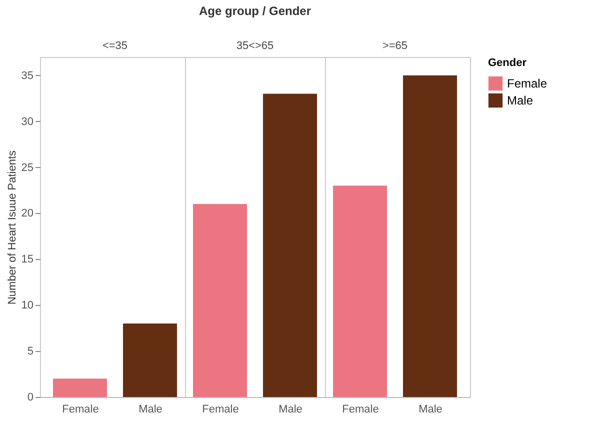  Describe the element at coordinates (508, 63) in the screenshot. I see `legend-title: Gender` at that location.